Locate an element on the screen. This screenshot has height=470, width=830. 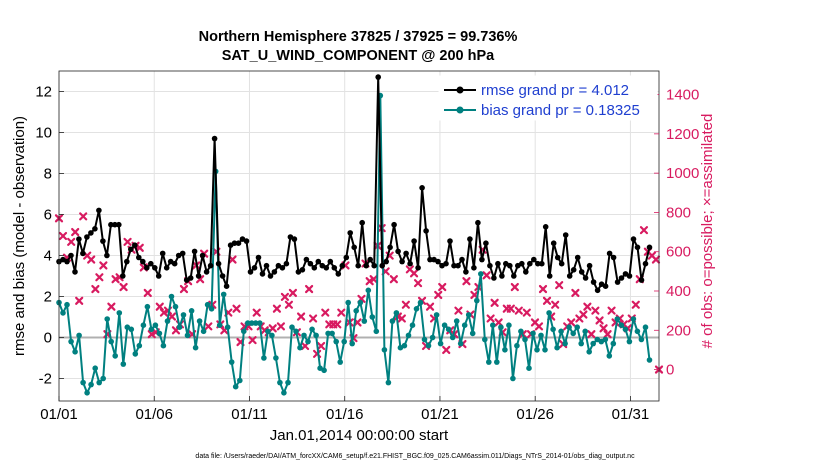
chart-subtitle: SAT_U_WIND_COMPONENT @ 200 hPa is located at coordinates (358, 56).